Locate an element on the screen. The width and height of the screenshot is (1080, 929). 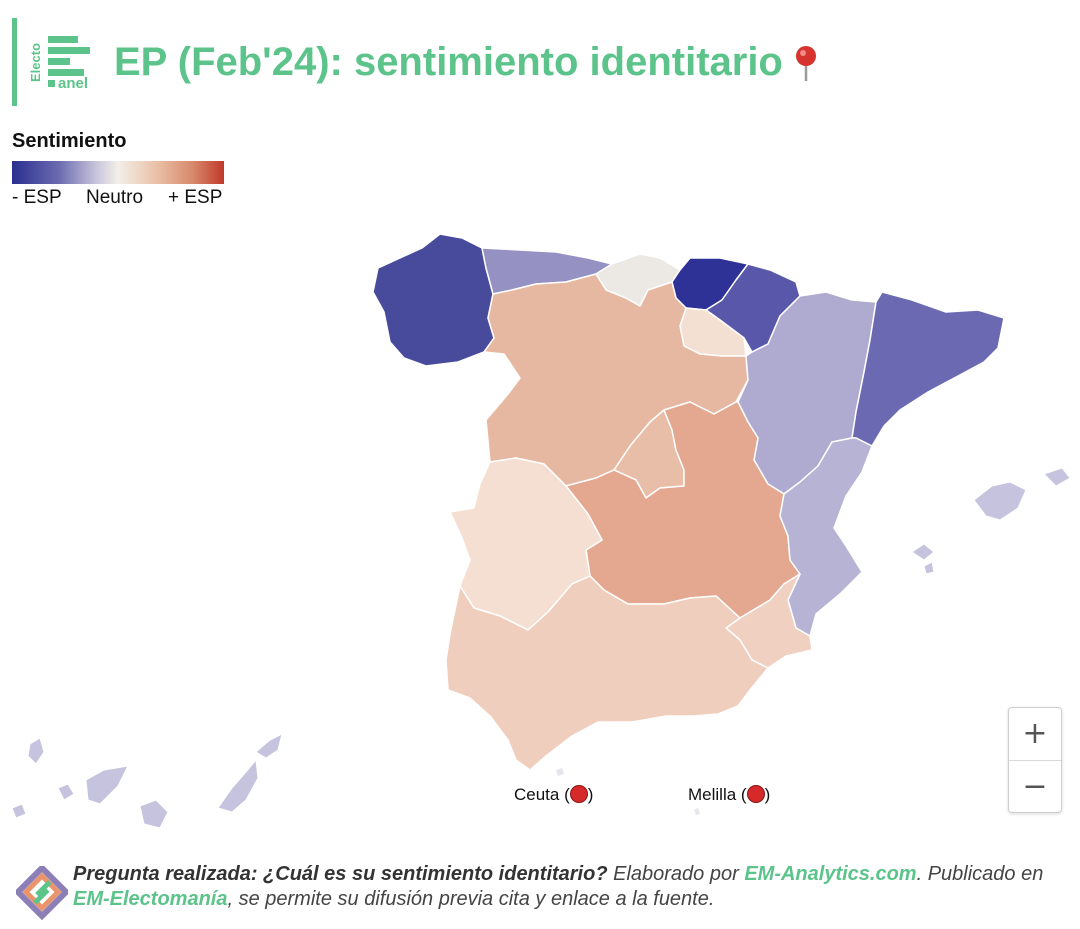
legend: Sentimiento - ESP Neutro + ESP is located at coordinates (142, 170).